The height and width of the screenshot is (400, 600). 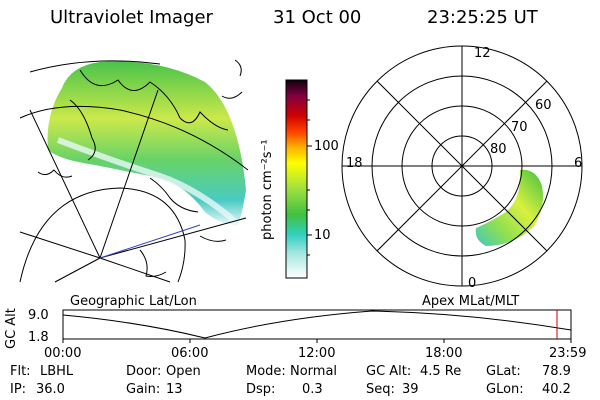 What do you see at coordinates (410, 389) in the screenshot?
I see `seq-value: 39` at bounding box center [410, 389].